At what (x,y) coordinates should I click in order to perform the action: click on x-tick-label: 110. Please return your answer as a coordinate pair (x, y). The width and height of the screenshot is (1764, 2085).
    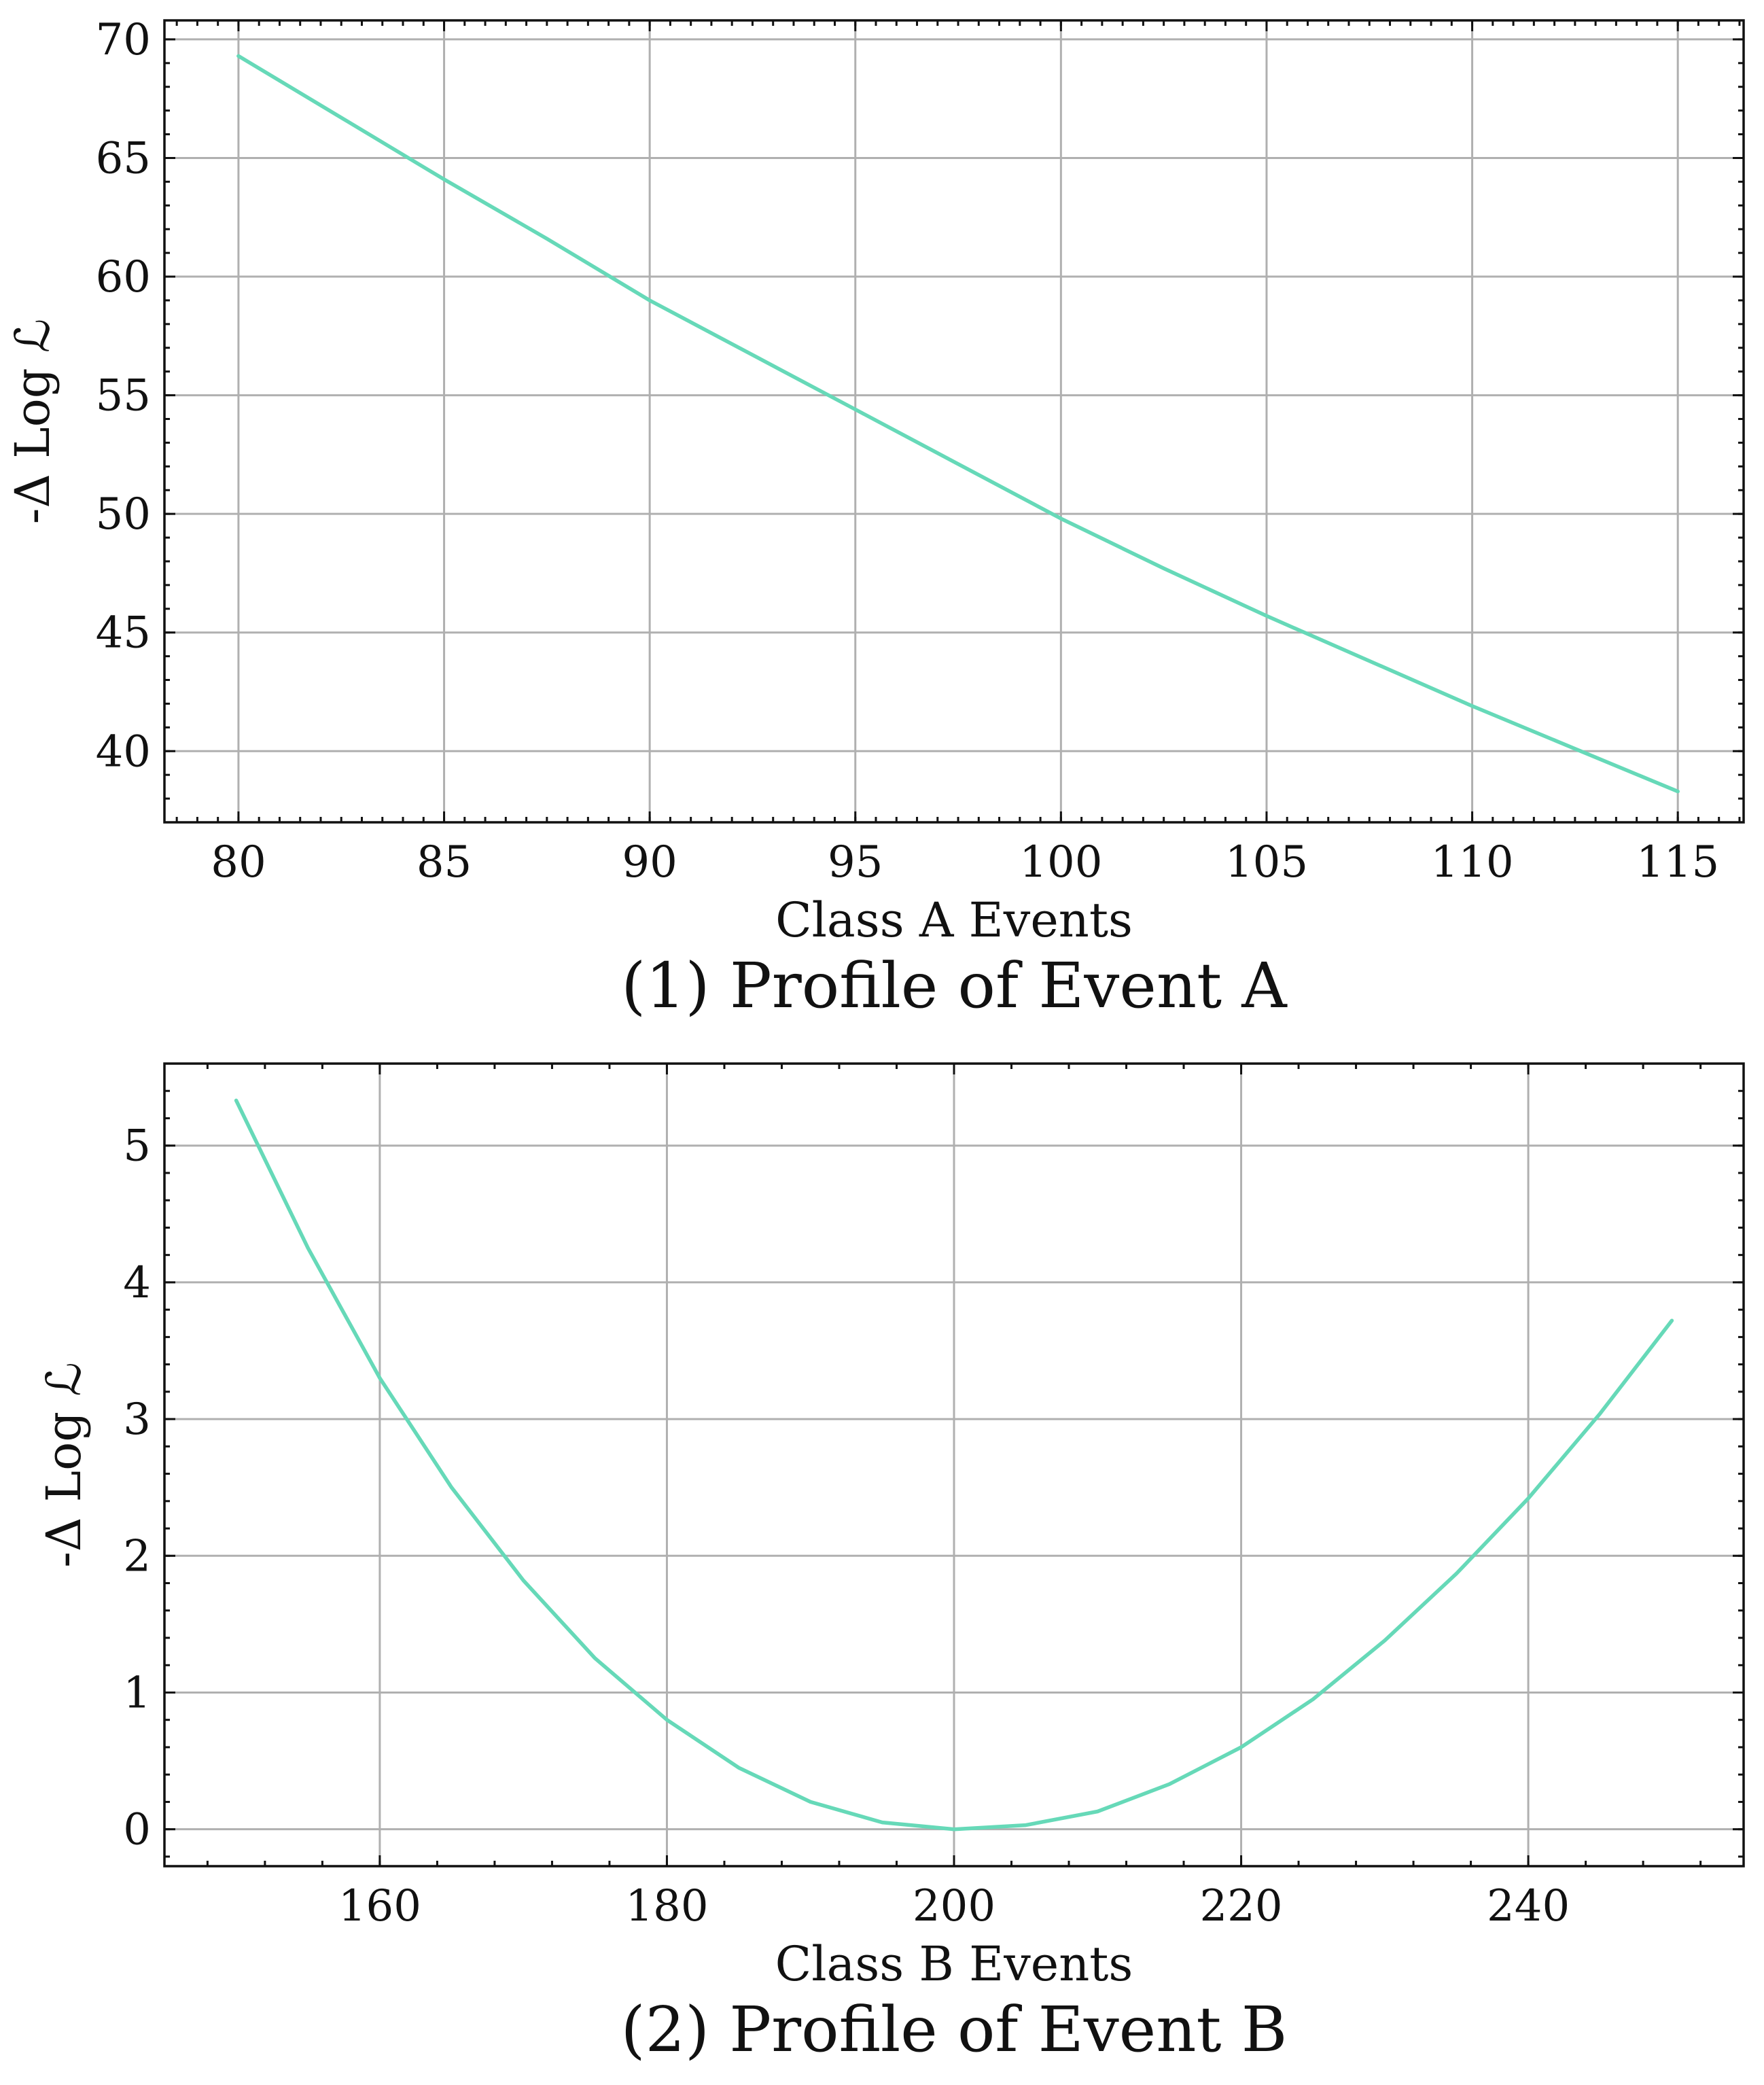
    Looking at the image, I should click on (1471, 862).